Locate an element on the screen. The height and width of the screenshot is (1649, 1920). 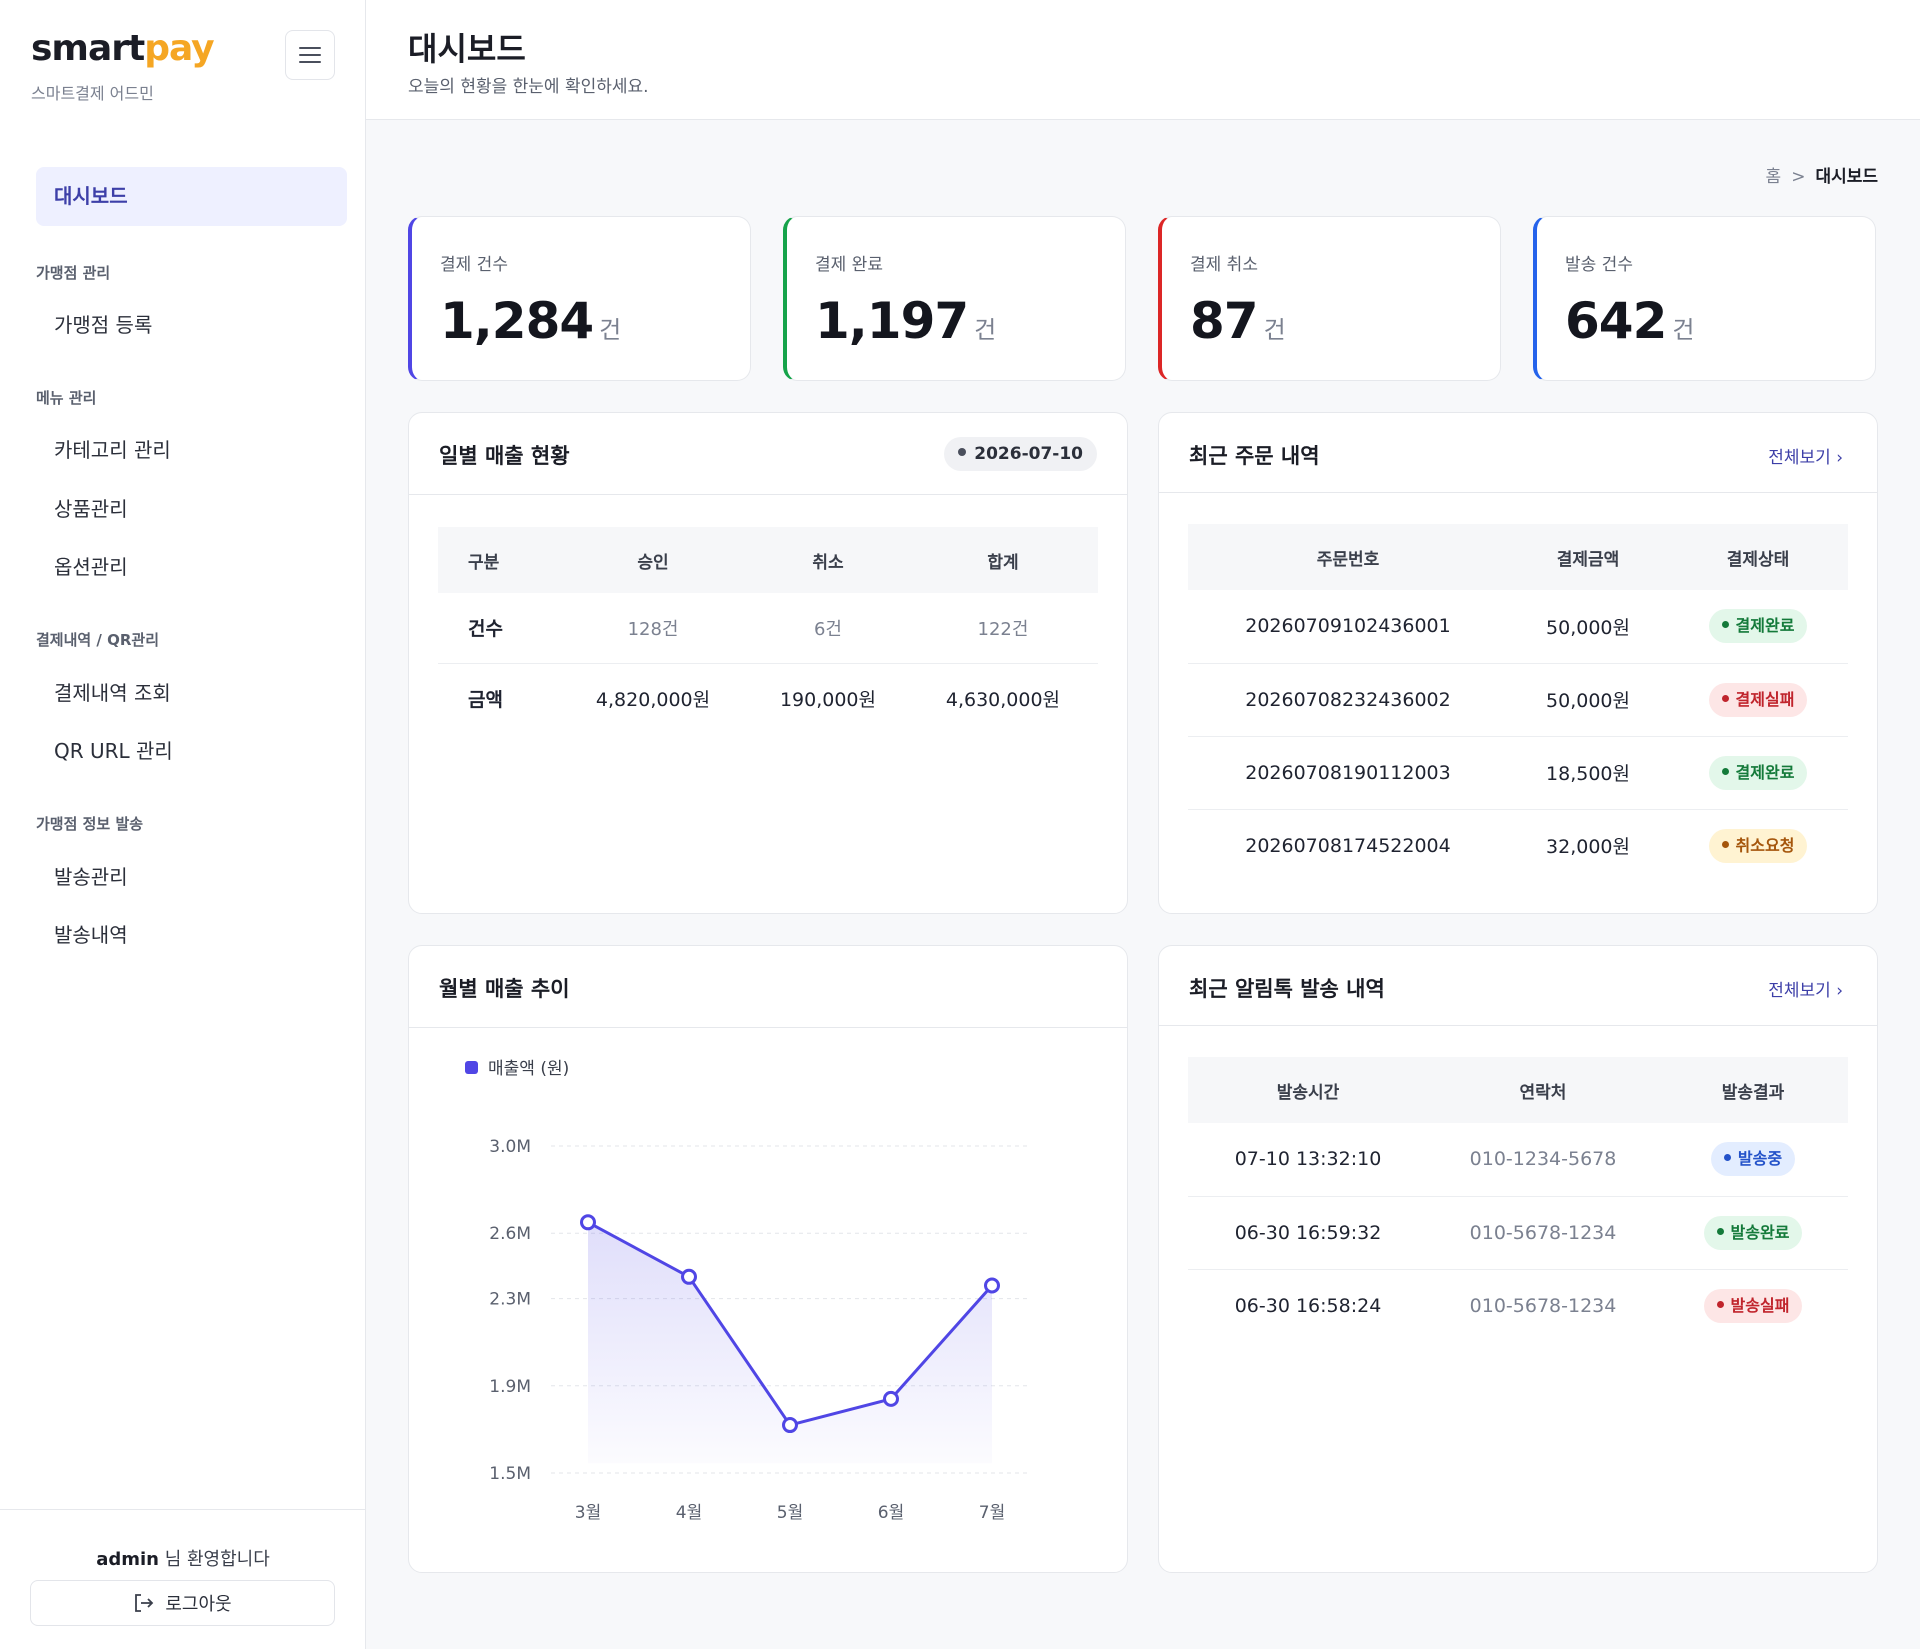
sidebar-item-merchant-register: 가맹점 등록 is located at coordinates (103, 325).